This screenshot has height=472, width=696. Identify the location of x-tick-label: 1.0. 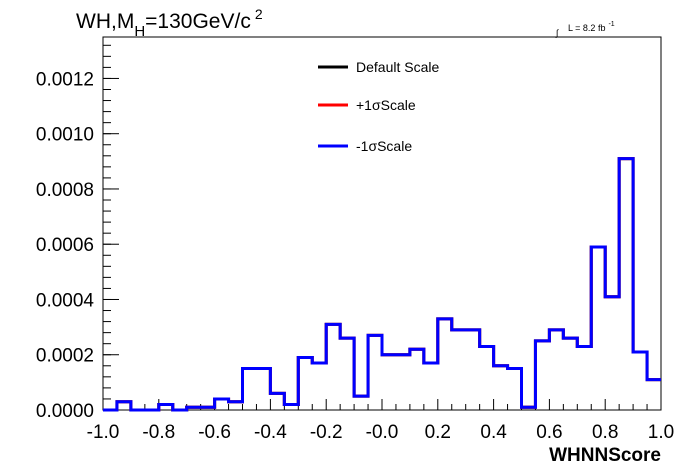
(661, 432).